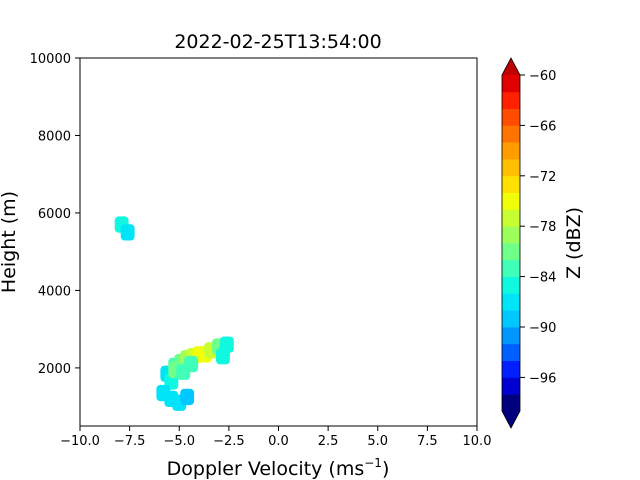 The height and width of the screenshot is (480, 640). Describe the element at coordinates (328, 441) in the screenshot. I see `x-tick-label: 2.5` at that location.